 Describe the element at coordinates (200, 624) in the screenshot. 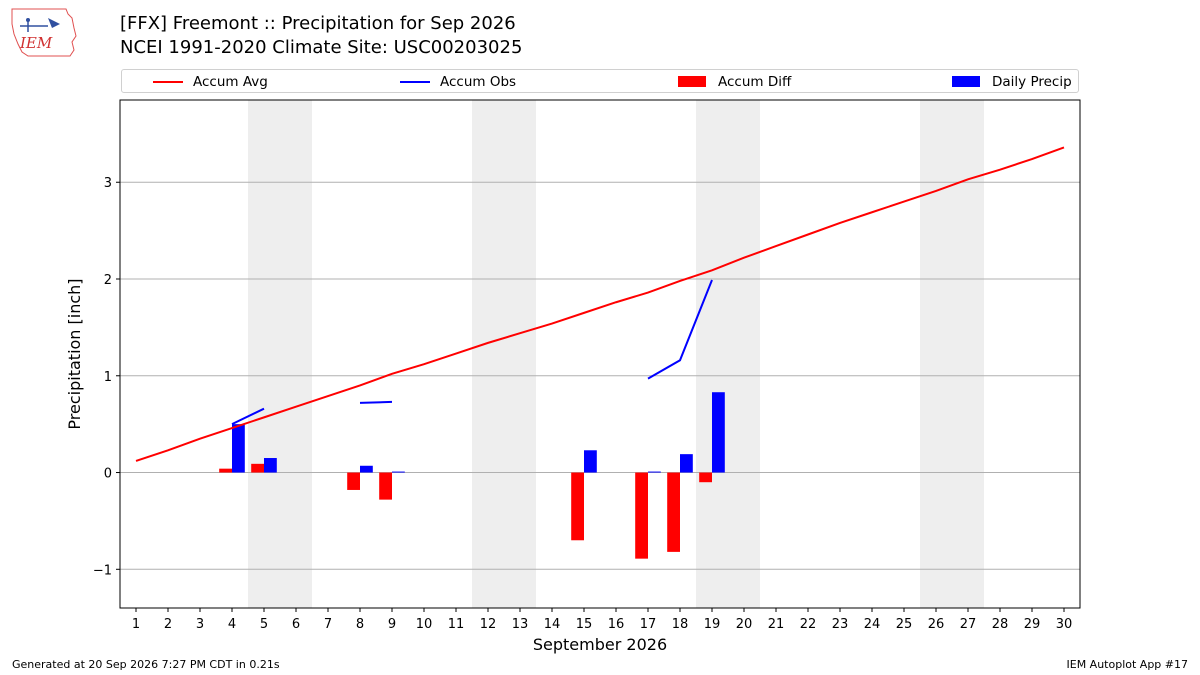

I see `x-tick-label: 3` at that location.